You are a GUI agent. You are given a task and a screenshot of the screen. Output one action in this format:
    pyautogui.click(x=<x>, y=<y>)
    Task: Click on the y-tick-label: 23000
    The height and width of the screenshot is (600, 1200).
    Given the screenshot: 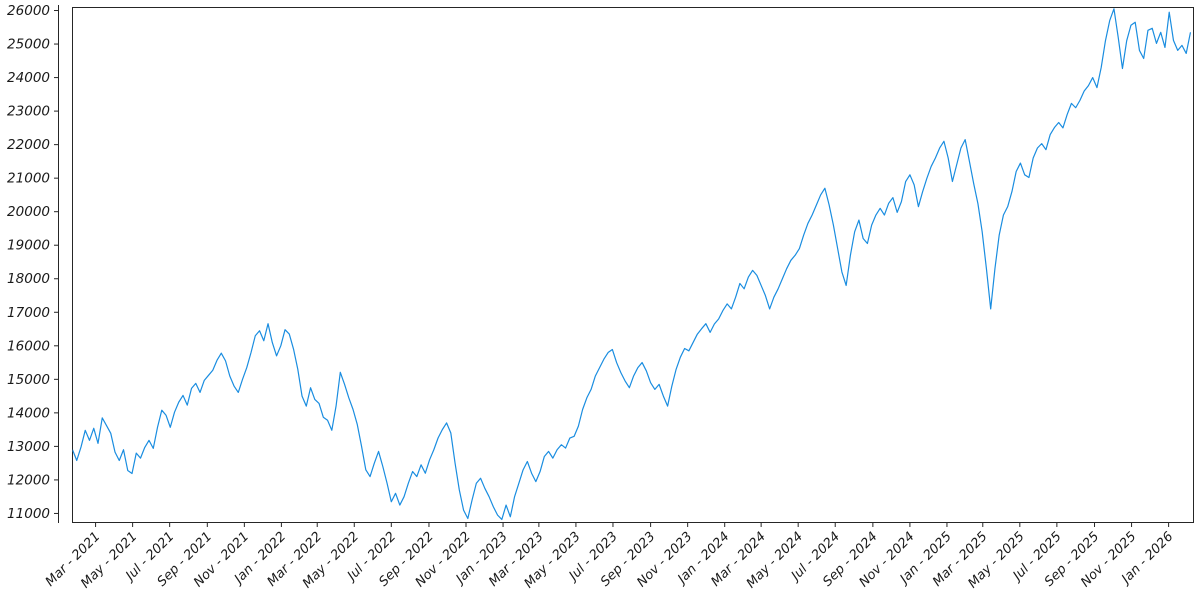 What is the action you would take?
    pyautogui.click(x=28, y=112)
    